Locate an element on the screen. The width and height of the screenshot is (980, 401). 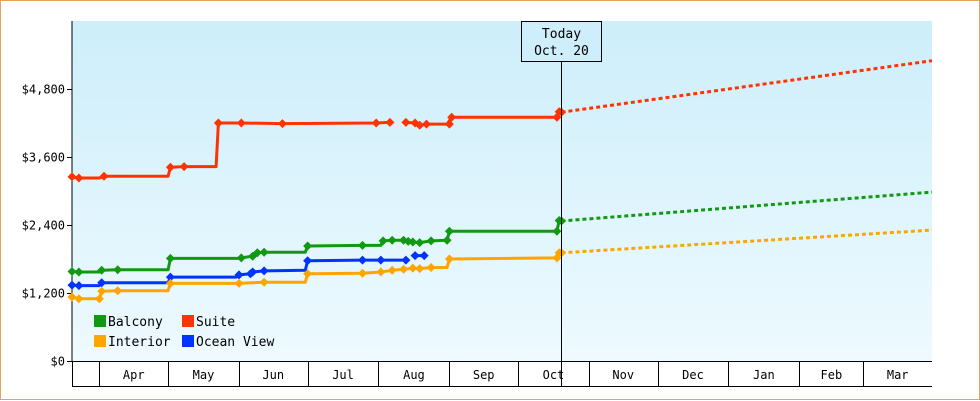
x-tick-label: Mar is located at coordinates (898, 375).